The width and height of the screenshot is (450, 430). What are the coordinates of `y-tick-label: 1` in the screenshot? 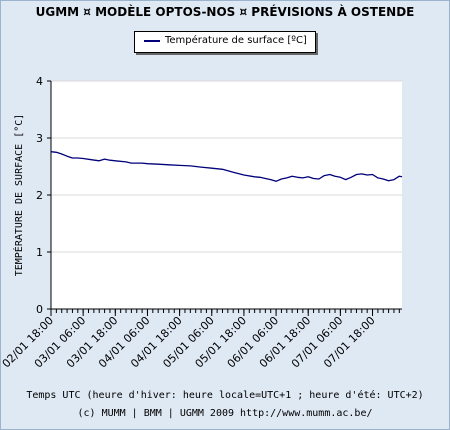 It's located at (39, 252).